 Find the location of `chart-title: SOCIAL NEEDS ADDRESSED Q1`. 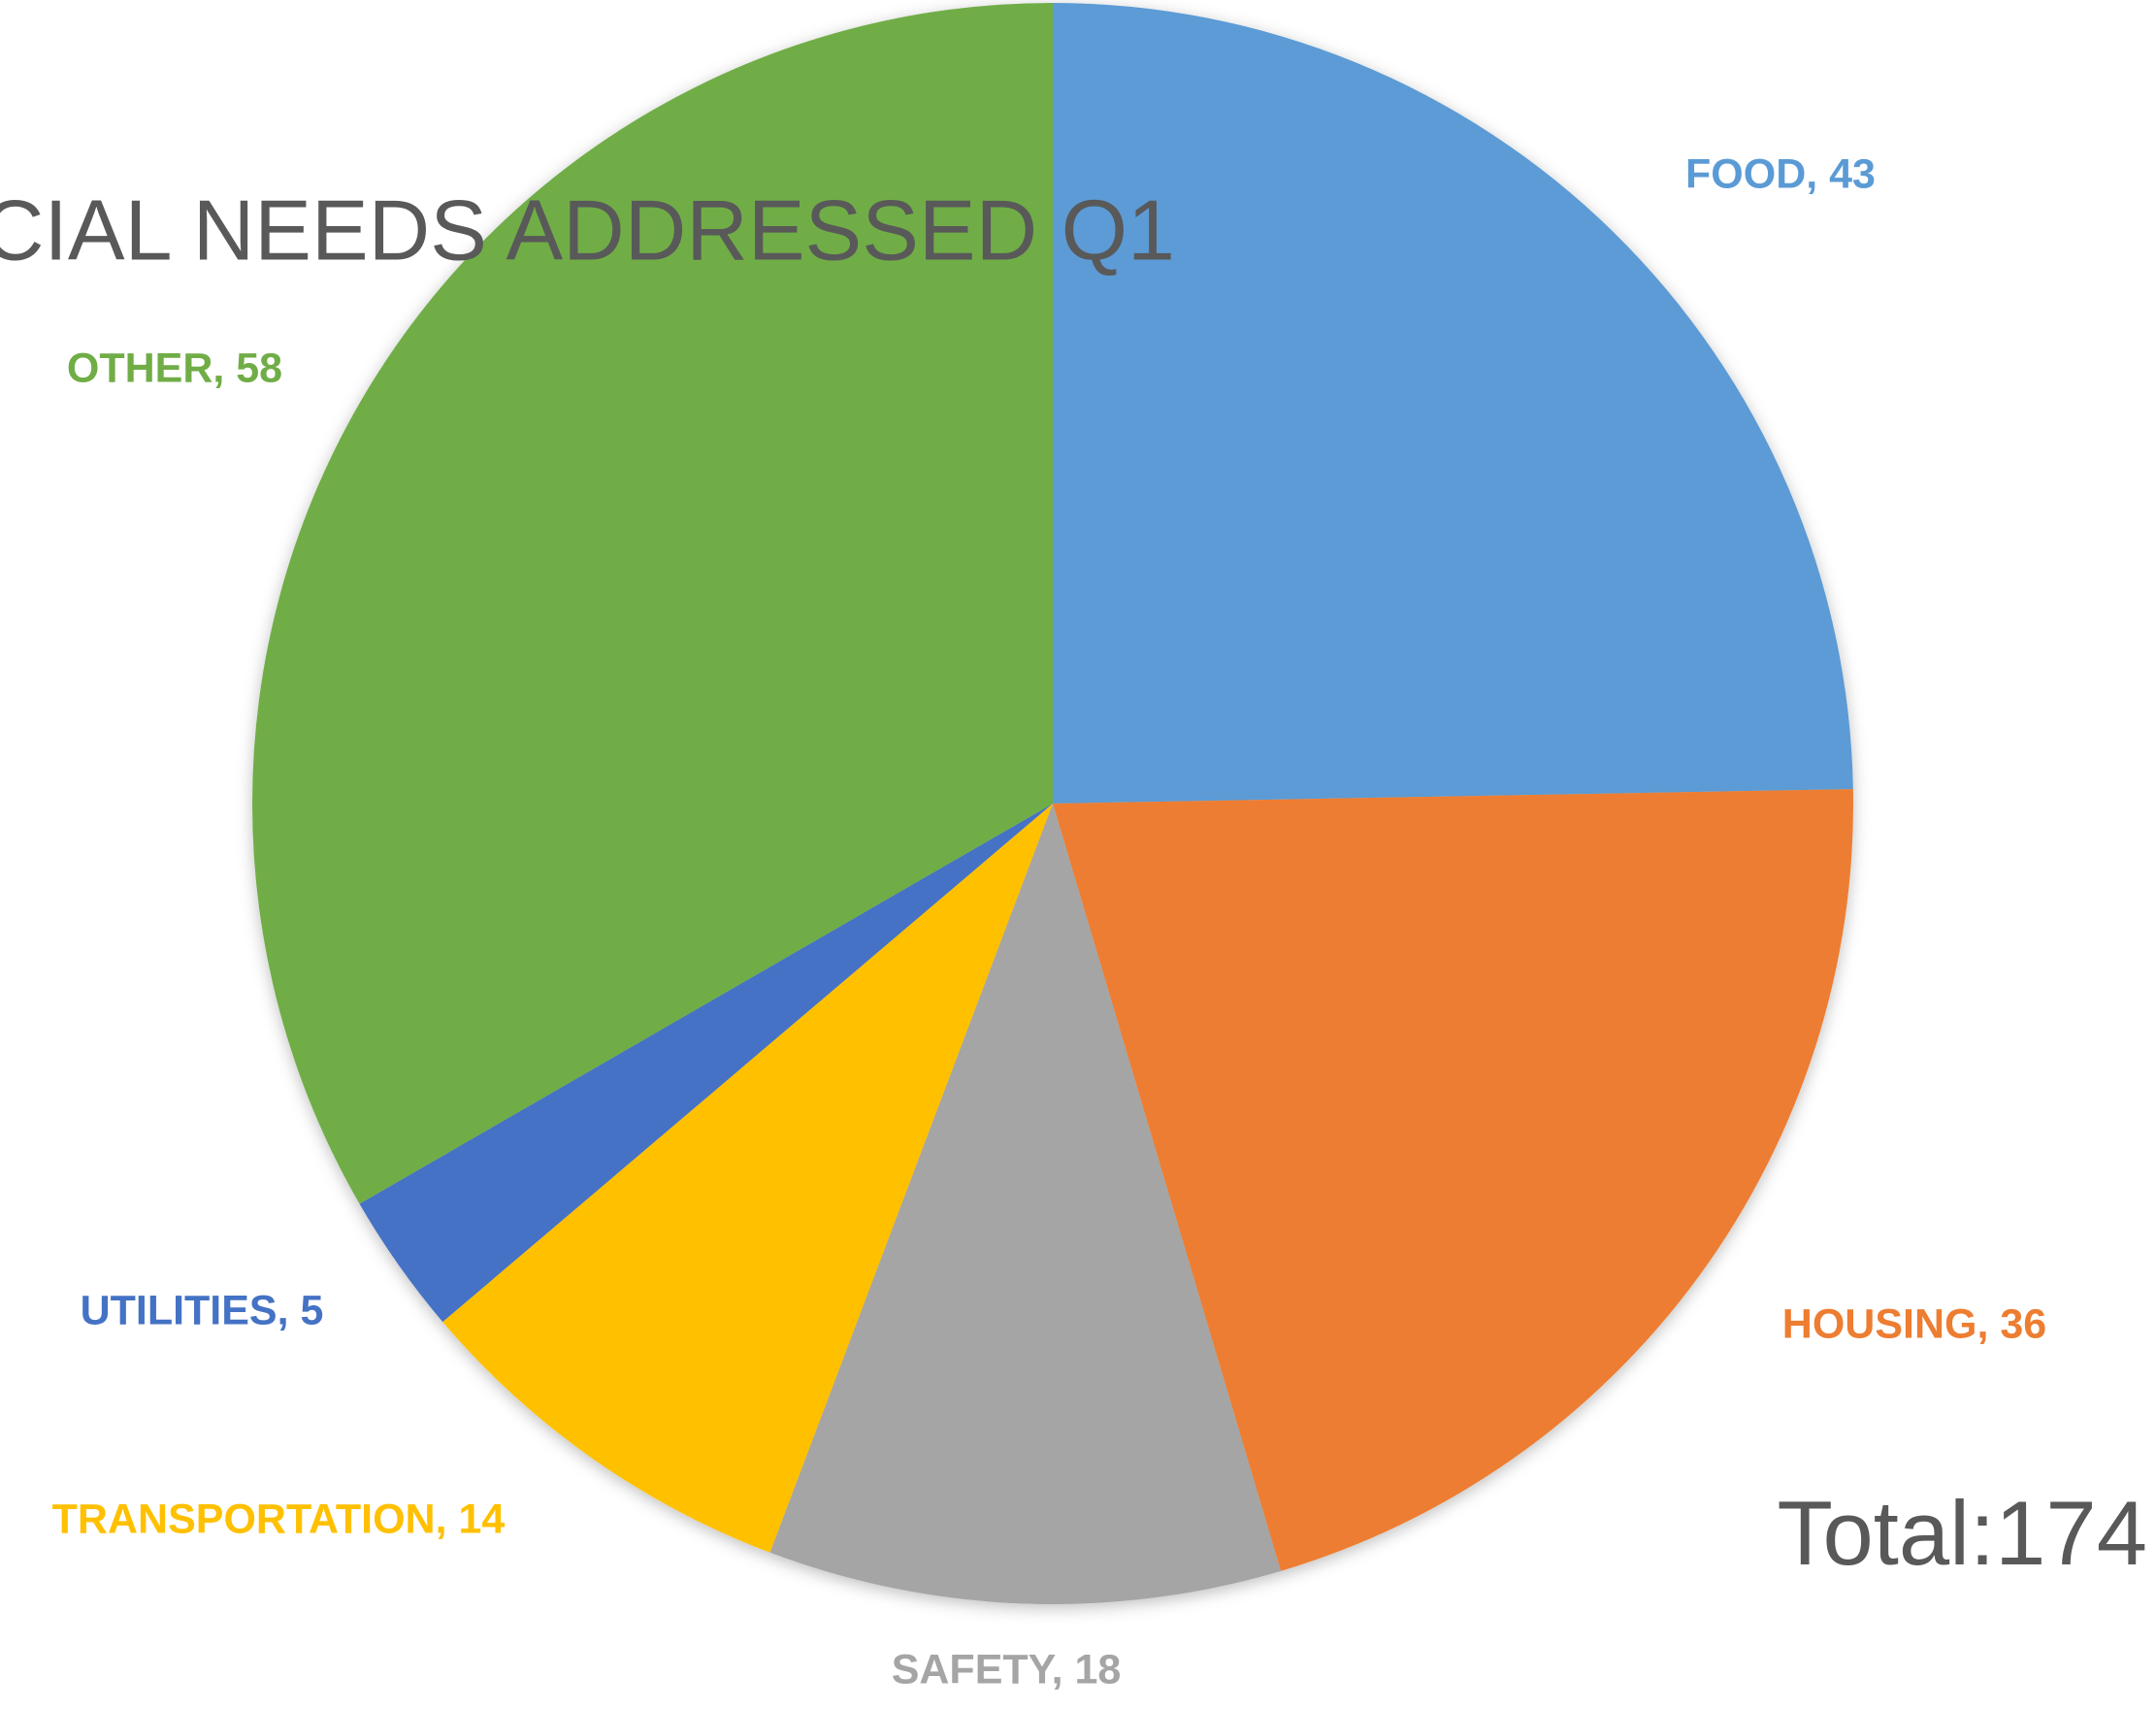

chart-title: SOCIAL NEEDS ADDRESSED Q1 is located at coordinates (587, 229).